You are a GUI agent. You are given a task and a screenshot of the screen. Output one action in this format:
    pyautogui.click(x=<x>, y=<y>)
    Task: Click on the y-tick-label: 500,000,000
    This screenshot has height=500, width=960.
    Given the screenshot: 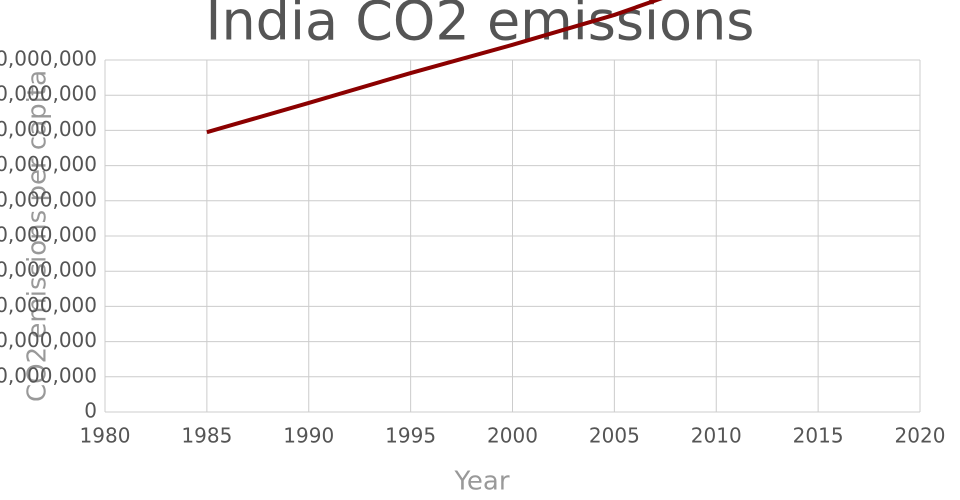 What is the action you would take?
    pyautogui.click(x=48, y=235)
    